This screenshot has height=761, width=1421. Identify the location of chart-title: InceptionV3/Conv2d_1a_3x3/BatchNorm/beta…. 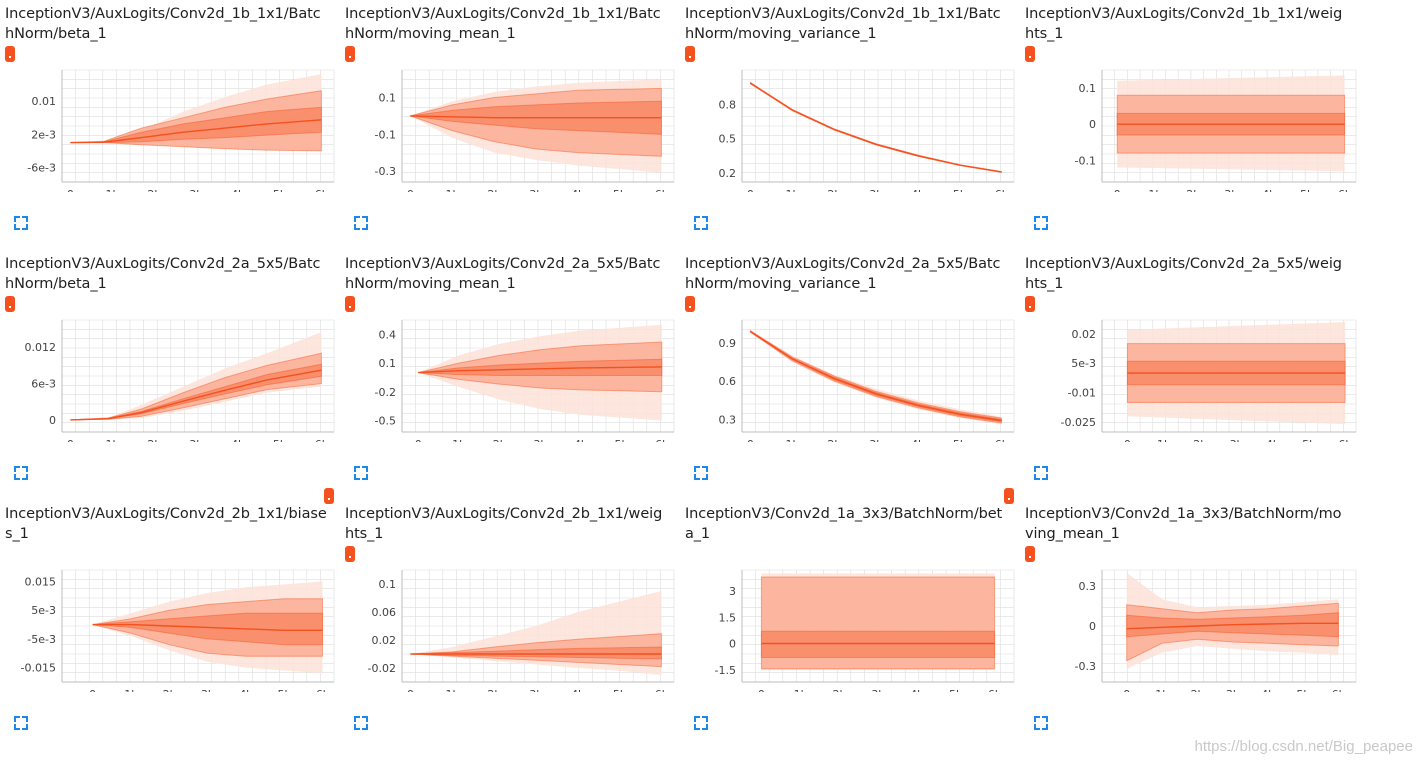
(846, 524).